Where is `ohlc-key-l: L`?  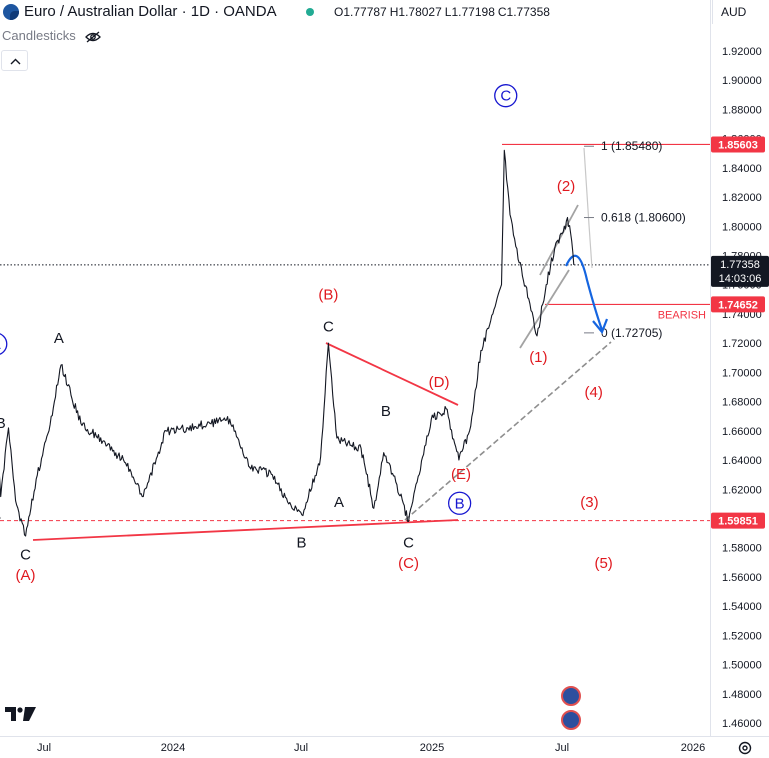 ohlc-key-l: L is located at coordinates (448, 12).